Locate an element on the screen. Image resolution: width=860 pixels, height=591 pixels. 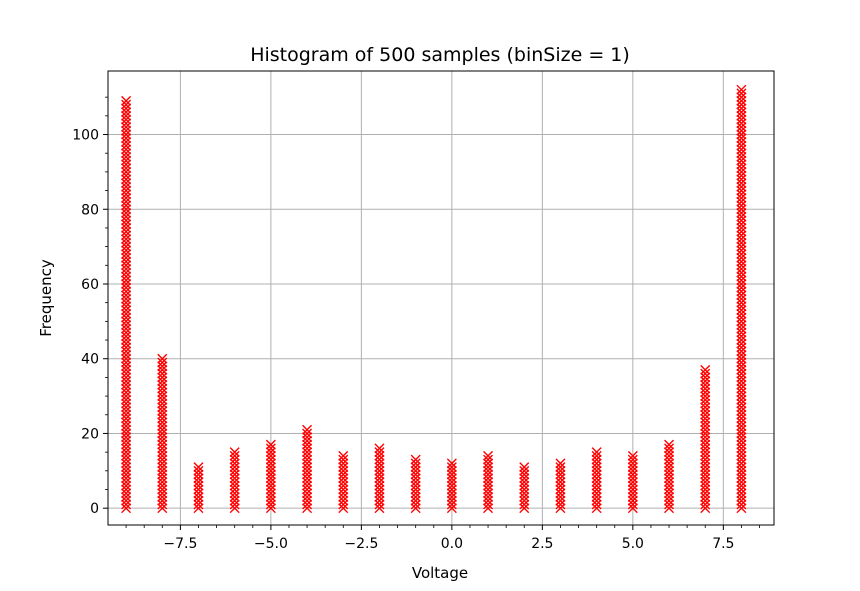
y-tick-label: 40 is located at coordinates (90, 360).